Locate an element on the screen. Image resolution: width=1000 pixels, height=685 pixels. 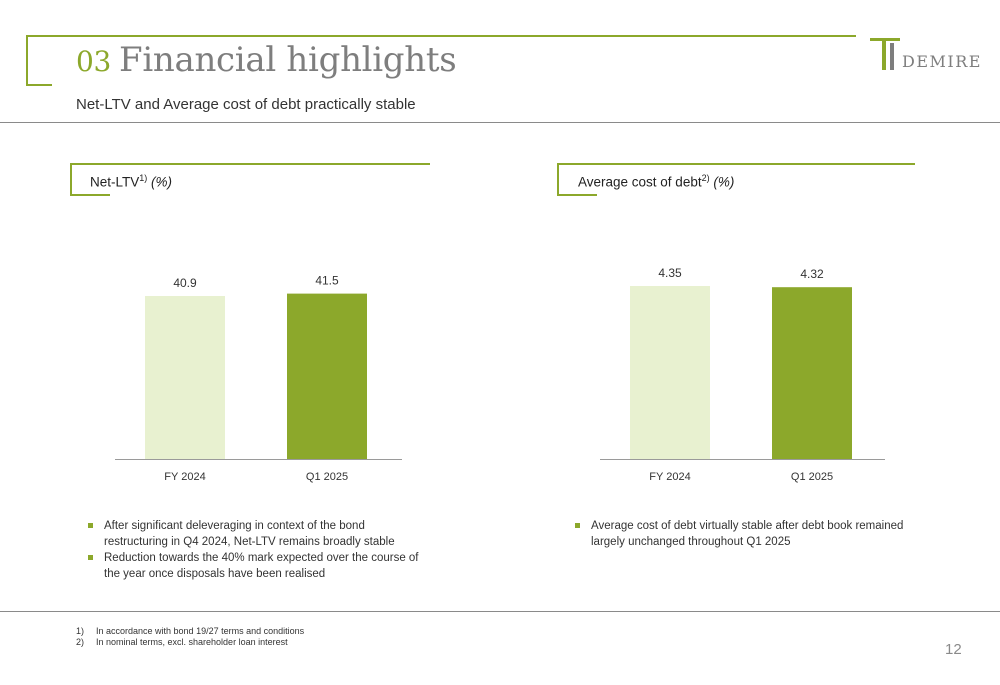
panel-left-line-bottom is located at coordinates (90, 195).